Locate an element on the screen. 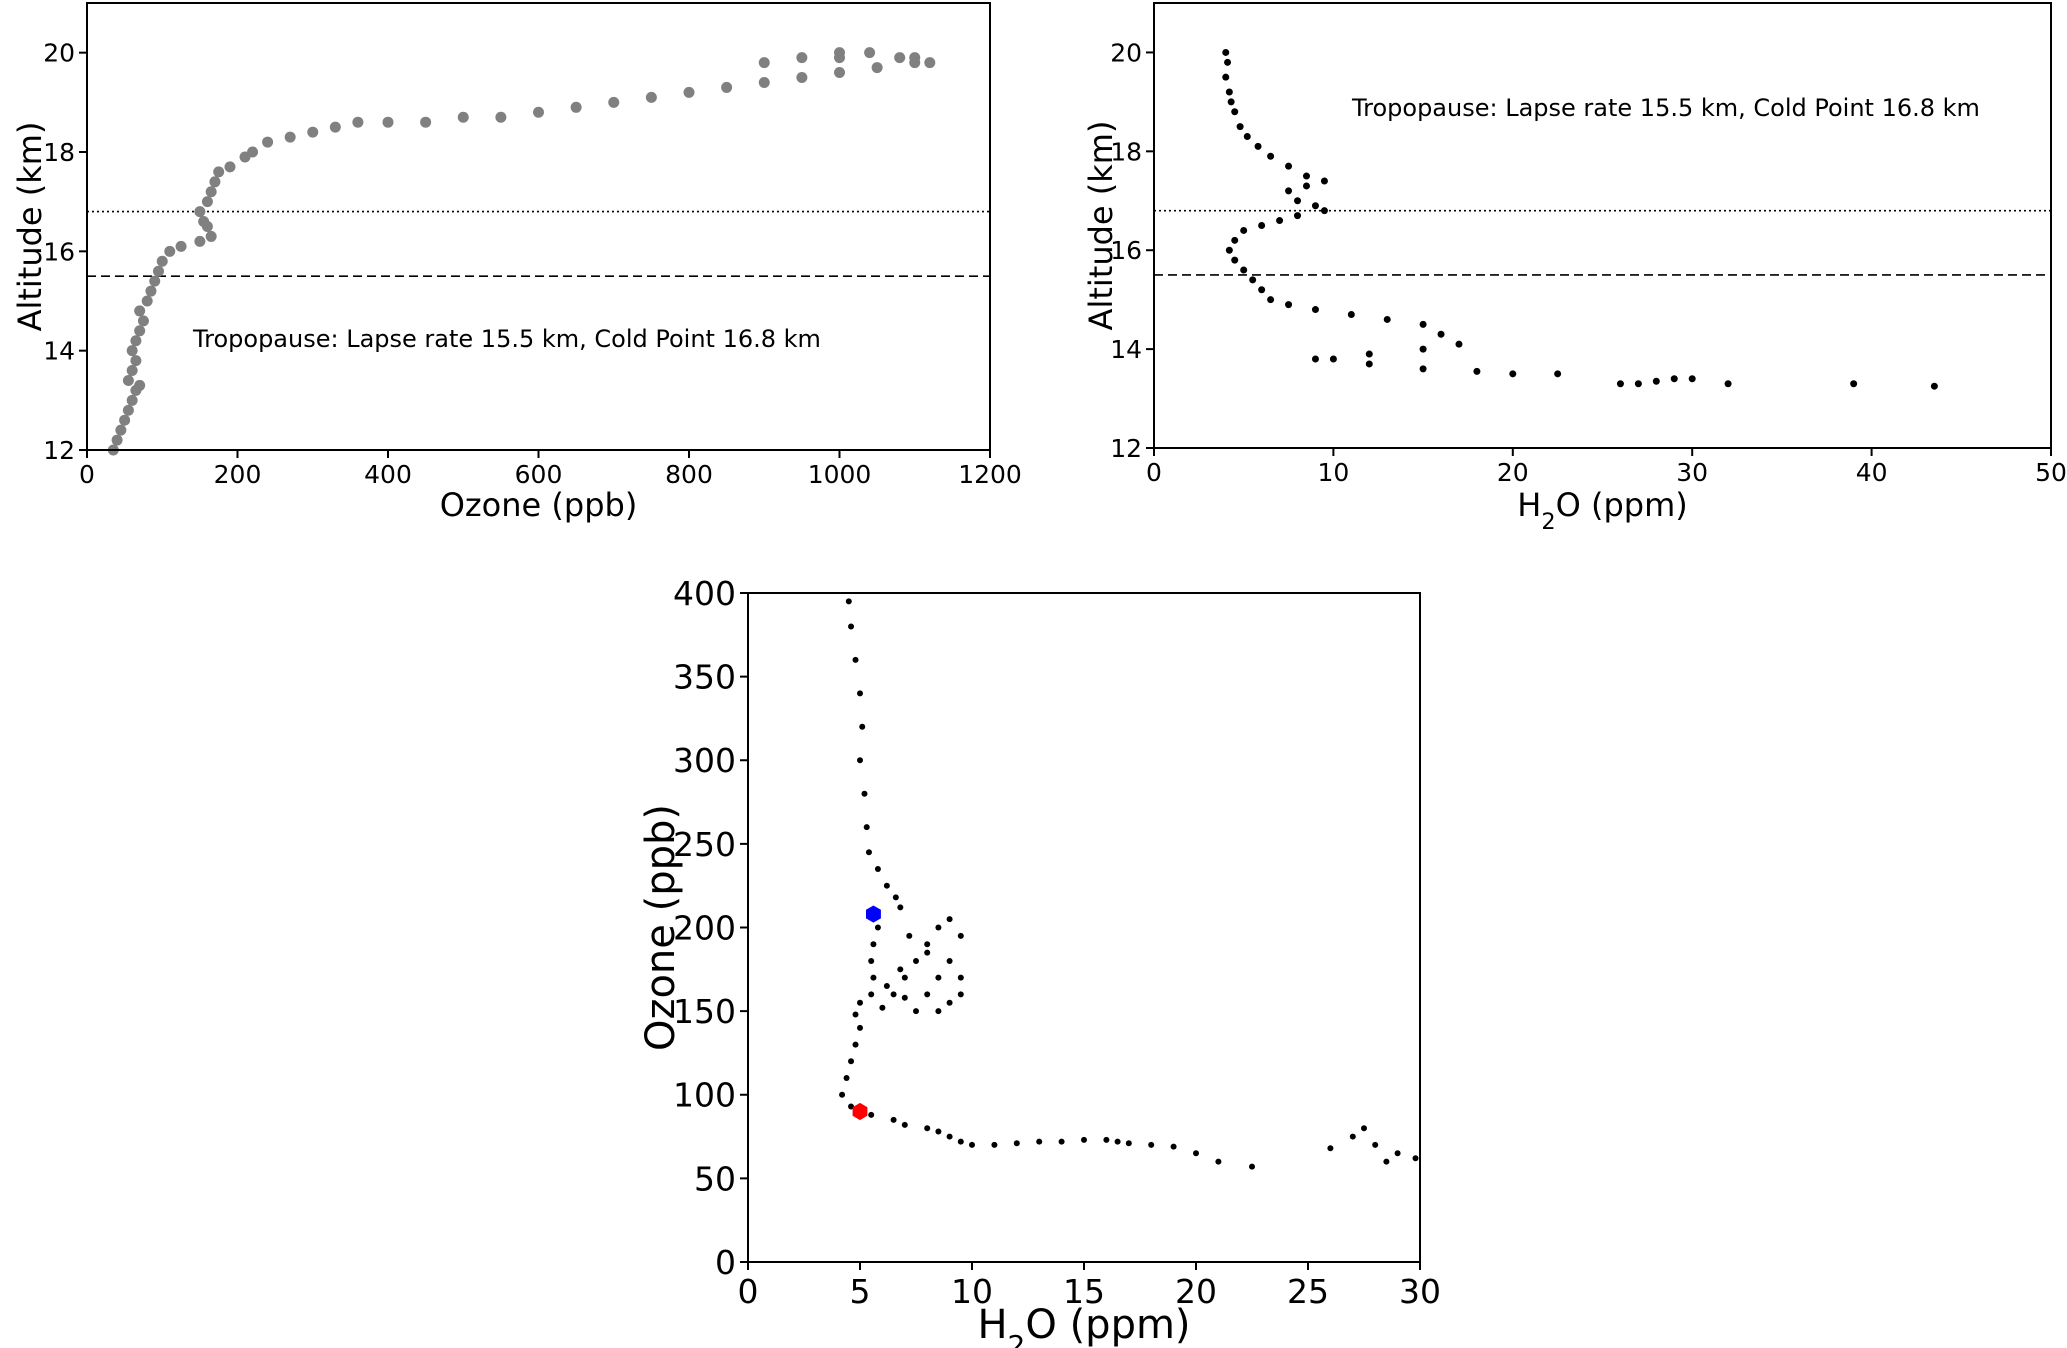 This screenshot has width=2067, height=1348. x-tick-label: 20 is located at coordinates (1513, 472).